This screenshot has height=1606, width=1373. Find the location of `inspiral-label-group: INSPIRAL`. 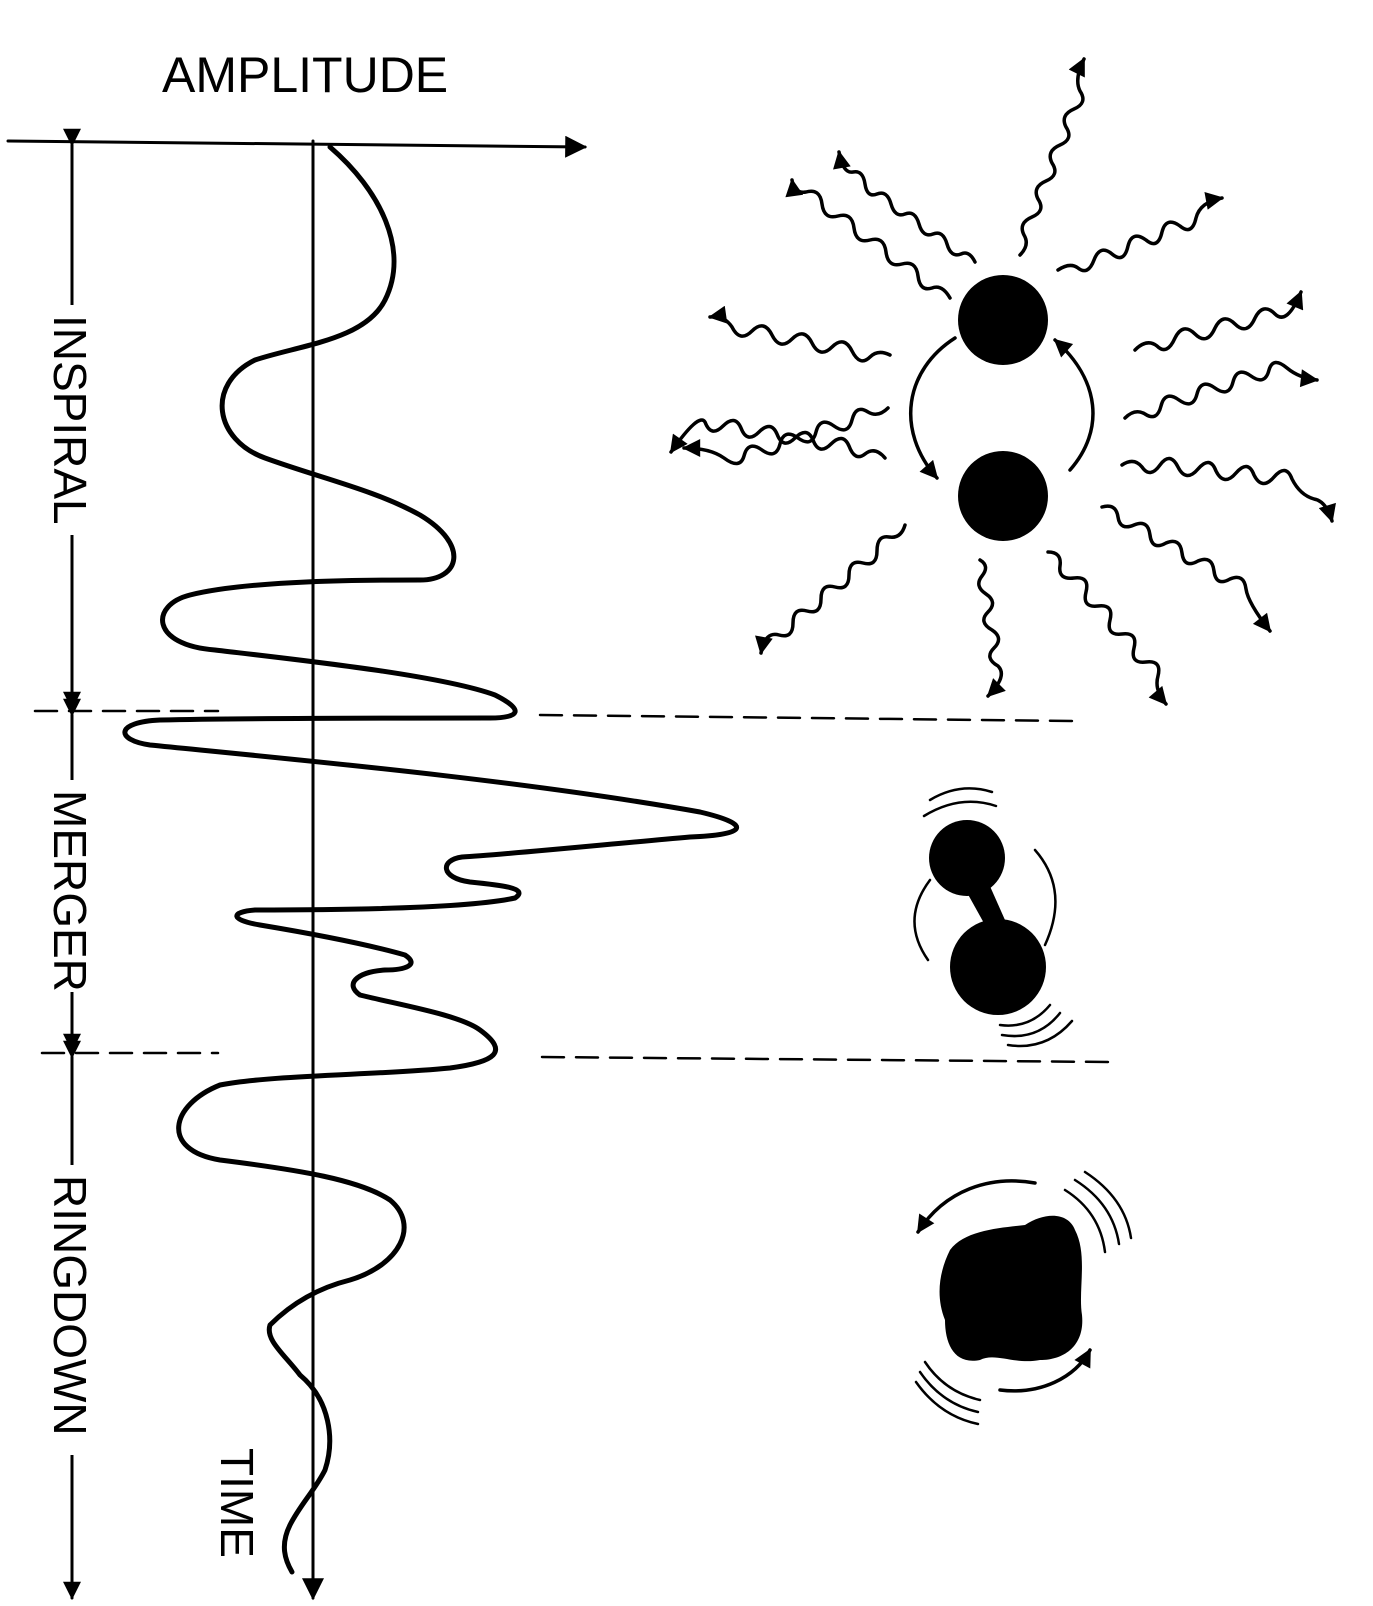

inspiral-label-group: INSPIRAL is located at coordinates (70, 420).